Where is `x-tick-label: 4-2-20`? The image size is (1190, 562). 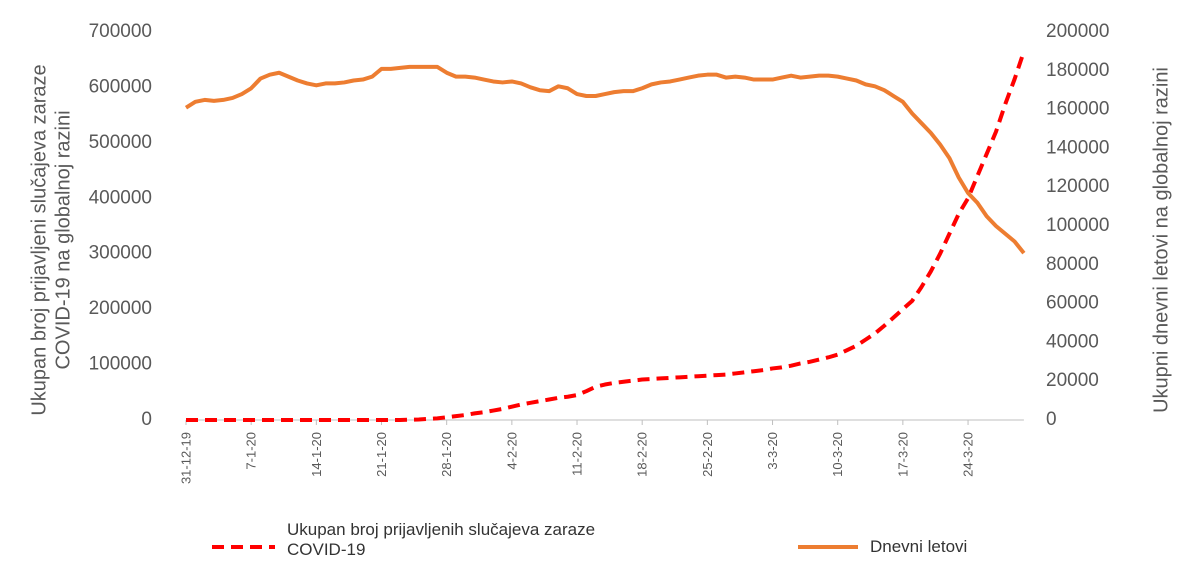 x-tick-label: 4-2-20 is located at coordinates (511, 451).